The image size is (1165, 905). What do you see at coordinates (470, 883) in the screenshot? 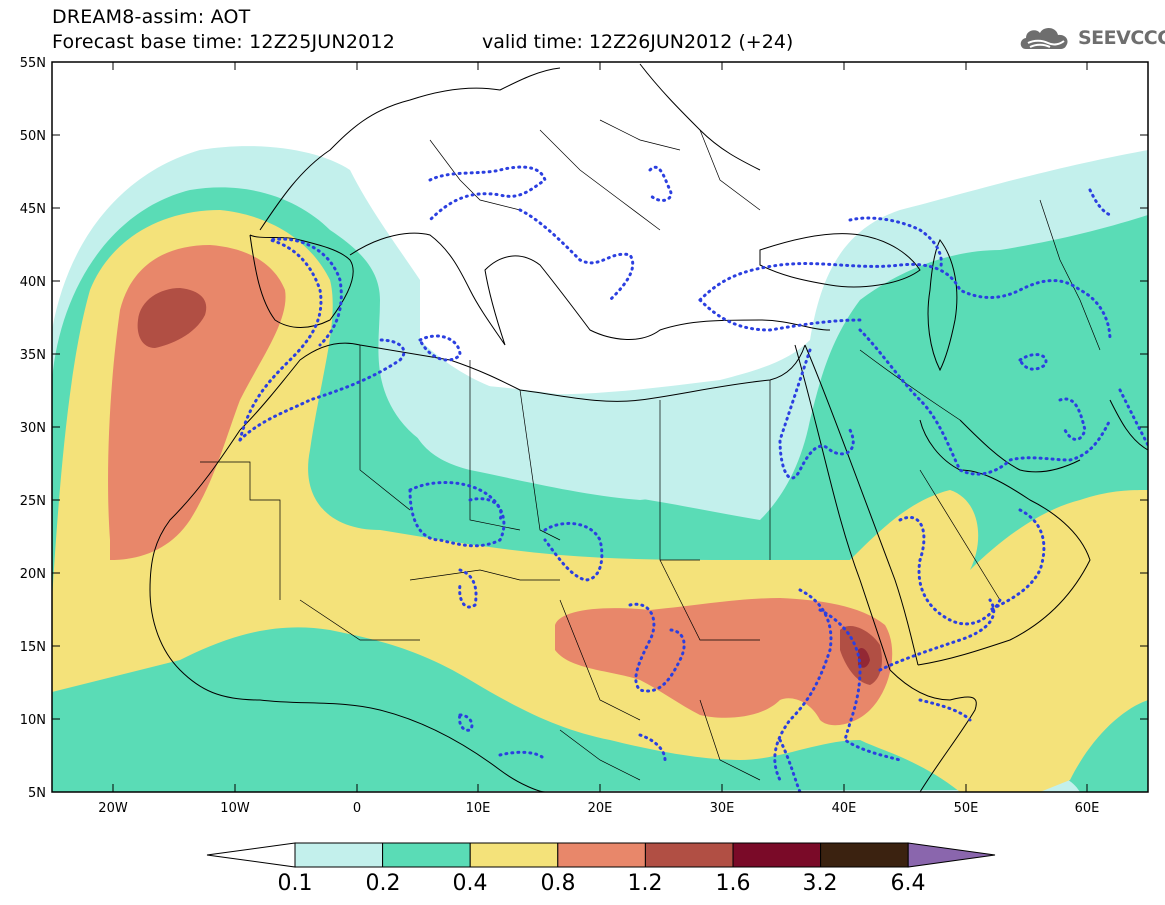
I see `colorbar-label: 0.4` at bounding box center [470, 883].